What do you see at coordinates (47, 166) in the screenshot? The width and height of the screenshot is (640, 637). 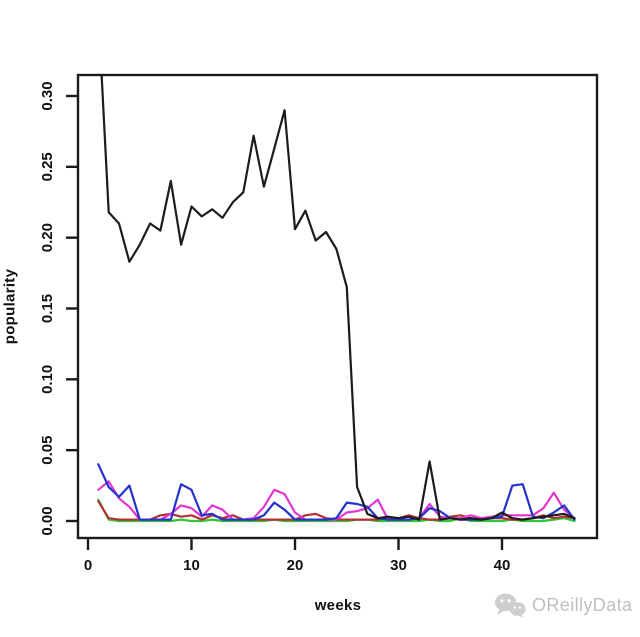 I see `y-tick-label: 0.25` at bounding box center [47, 166].